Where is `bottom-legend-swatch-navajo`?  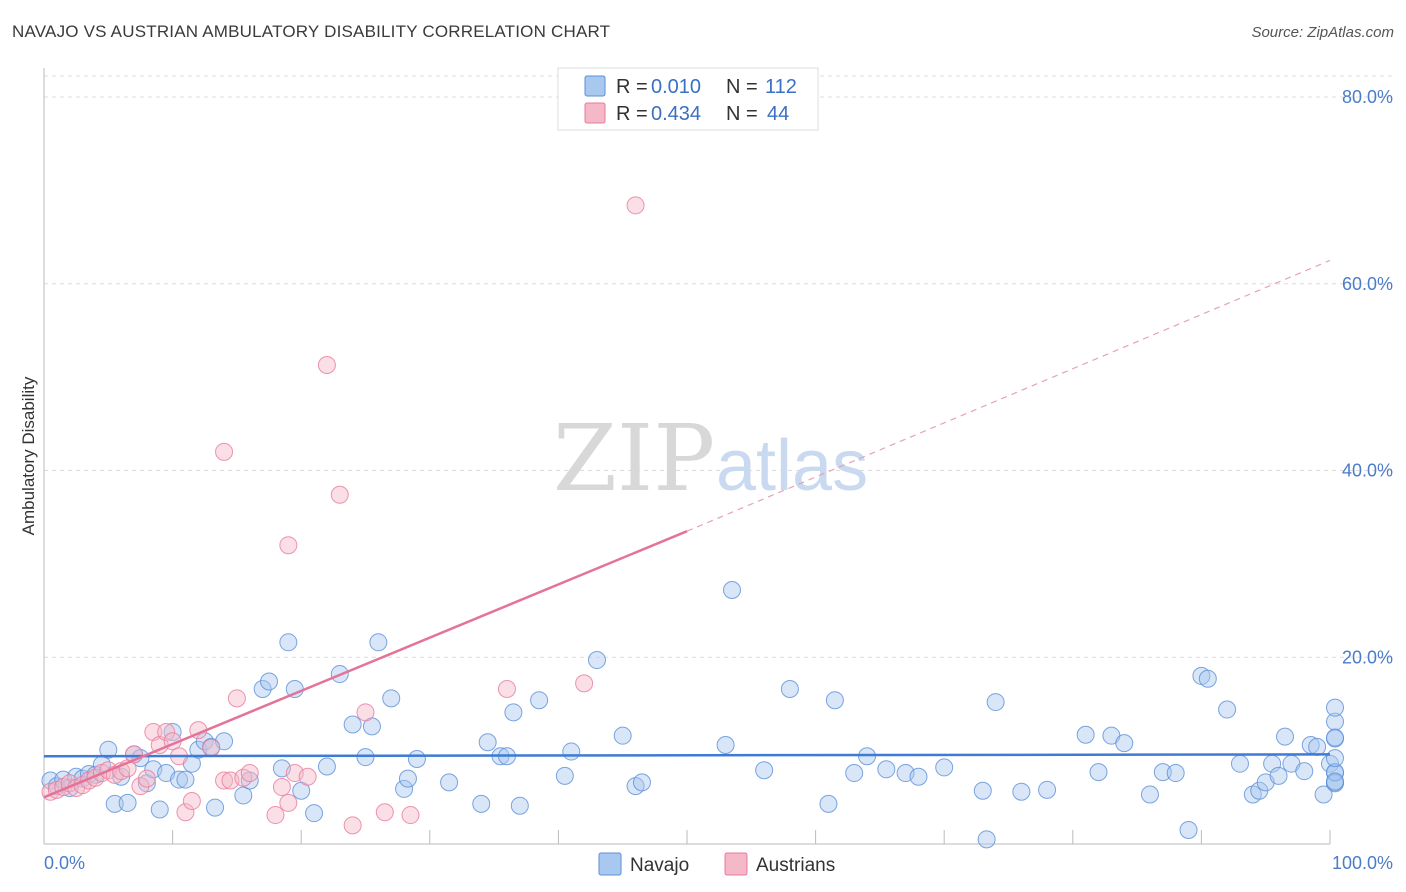 bottom-legend-swatch-navajo is located at coordinates (610, 864).